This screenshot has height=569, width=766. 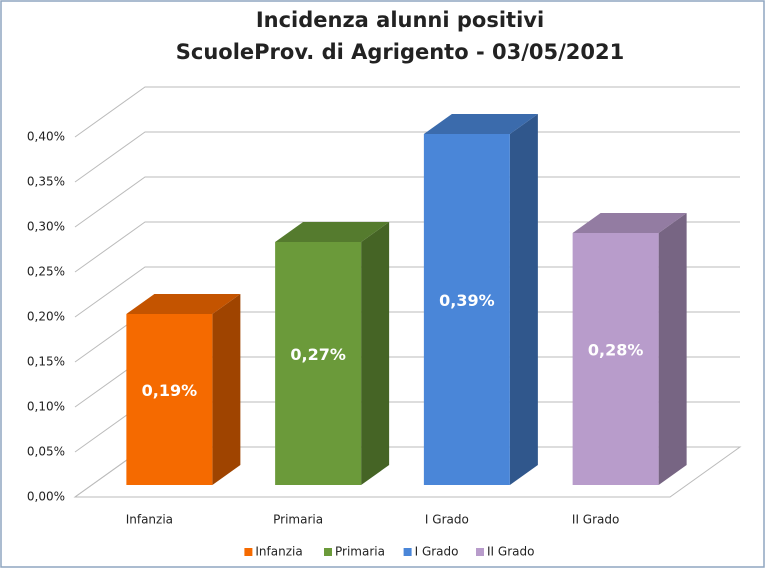 What do you see at coordinates (298, 520) in the screenshot?
I see `x-tick-label: Primaria` at bounding box center [298, 520].